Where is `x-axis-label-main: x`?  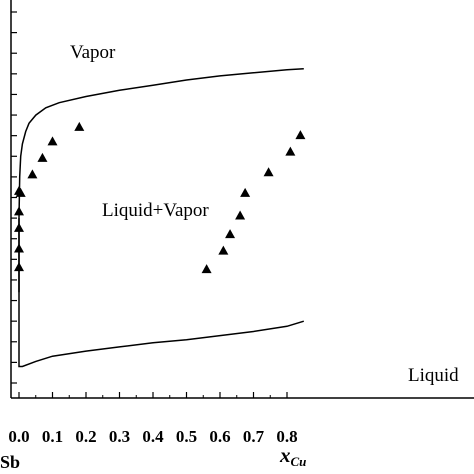 x-axis-label-main: x is located at coordinates (285, 455).